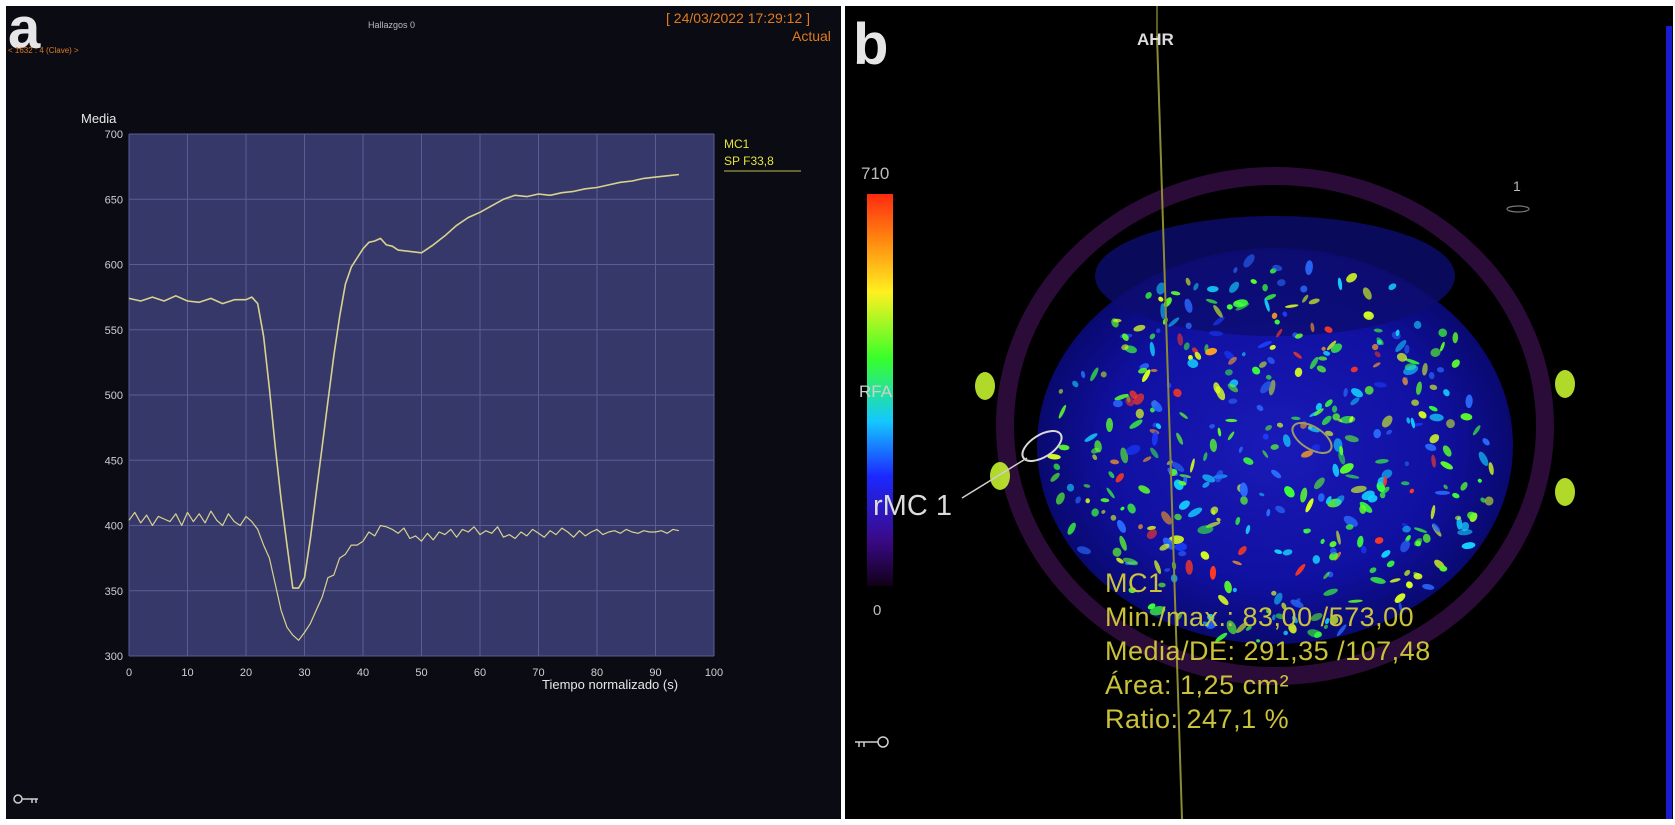  I want to click on findings-header: Hallazgos 0, so click(392, 25).